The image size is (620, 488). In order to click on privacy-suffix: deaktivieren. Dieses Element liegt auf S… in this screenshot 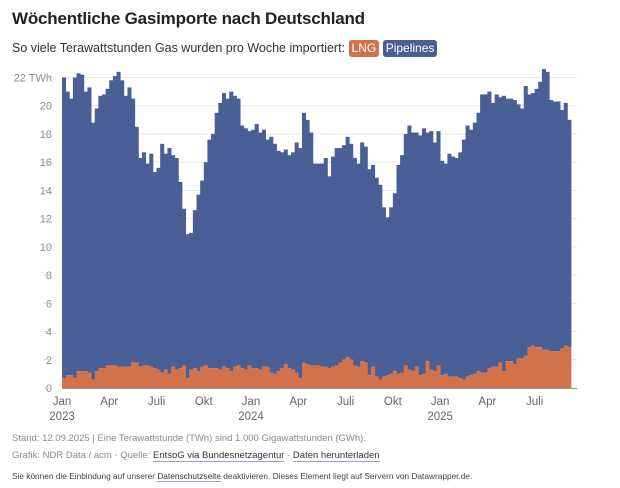, I will do `click(348, 476)`.